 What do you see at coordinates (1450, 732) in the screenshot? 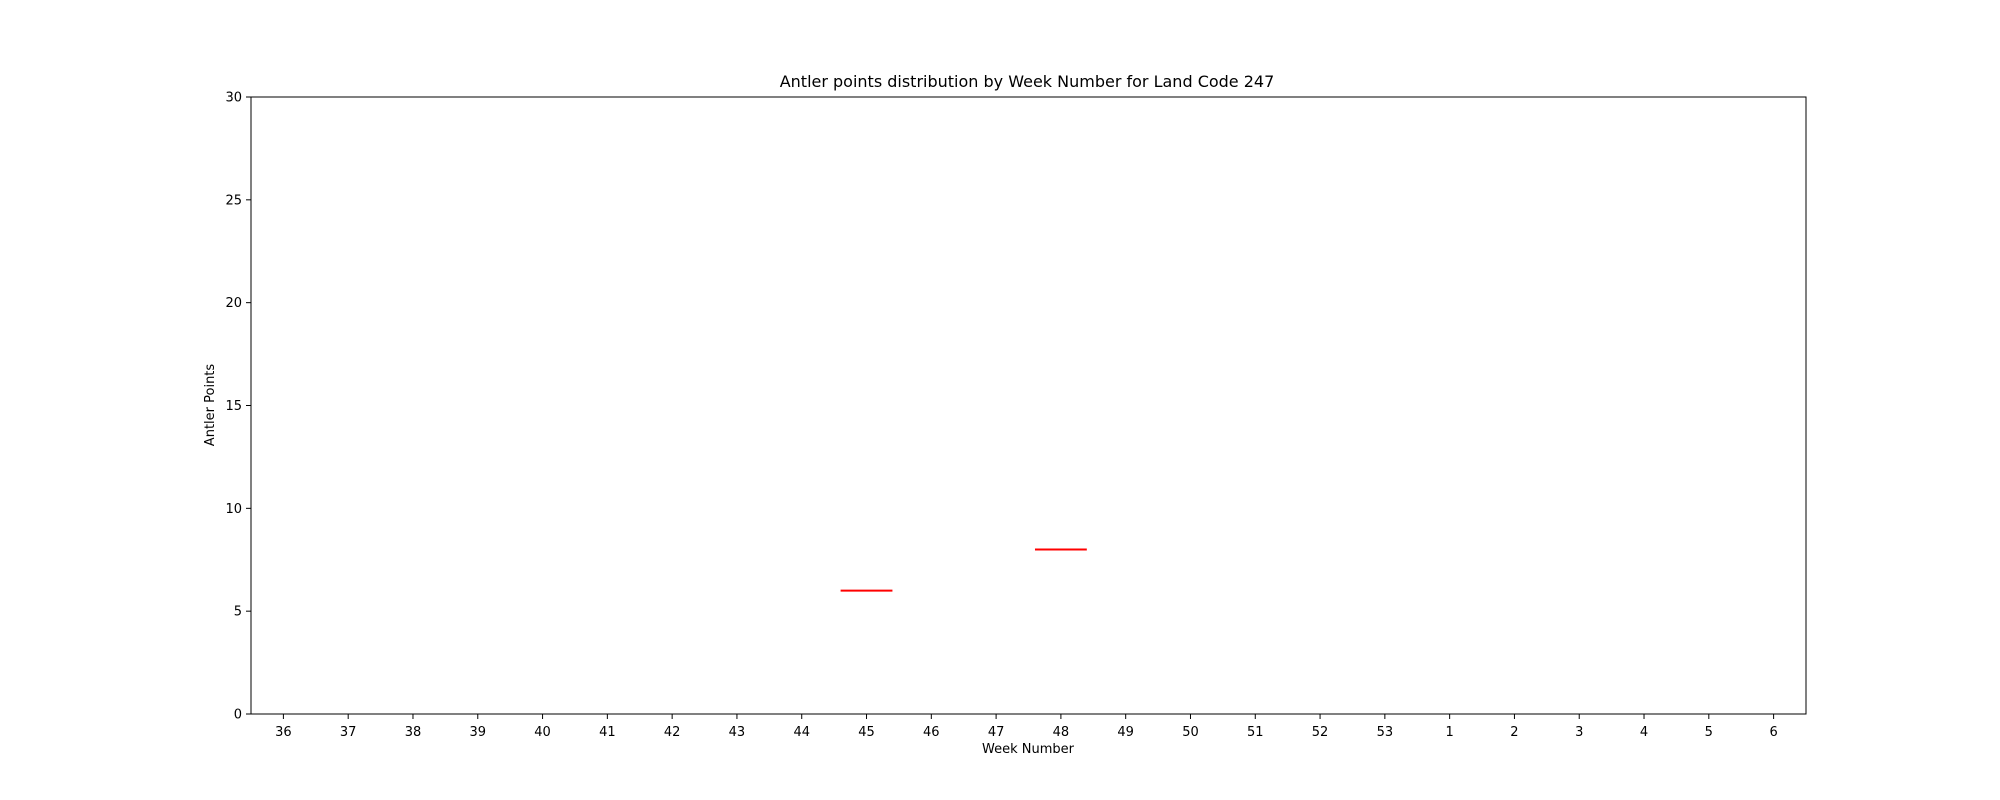
I see `x-tick-label: 1` at bounding box center [1450, 732].